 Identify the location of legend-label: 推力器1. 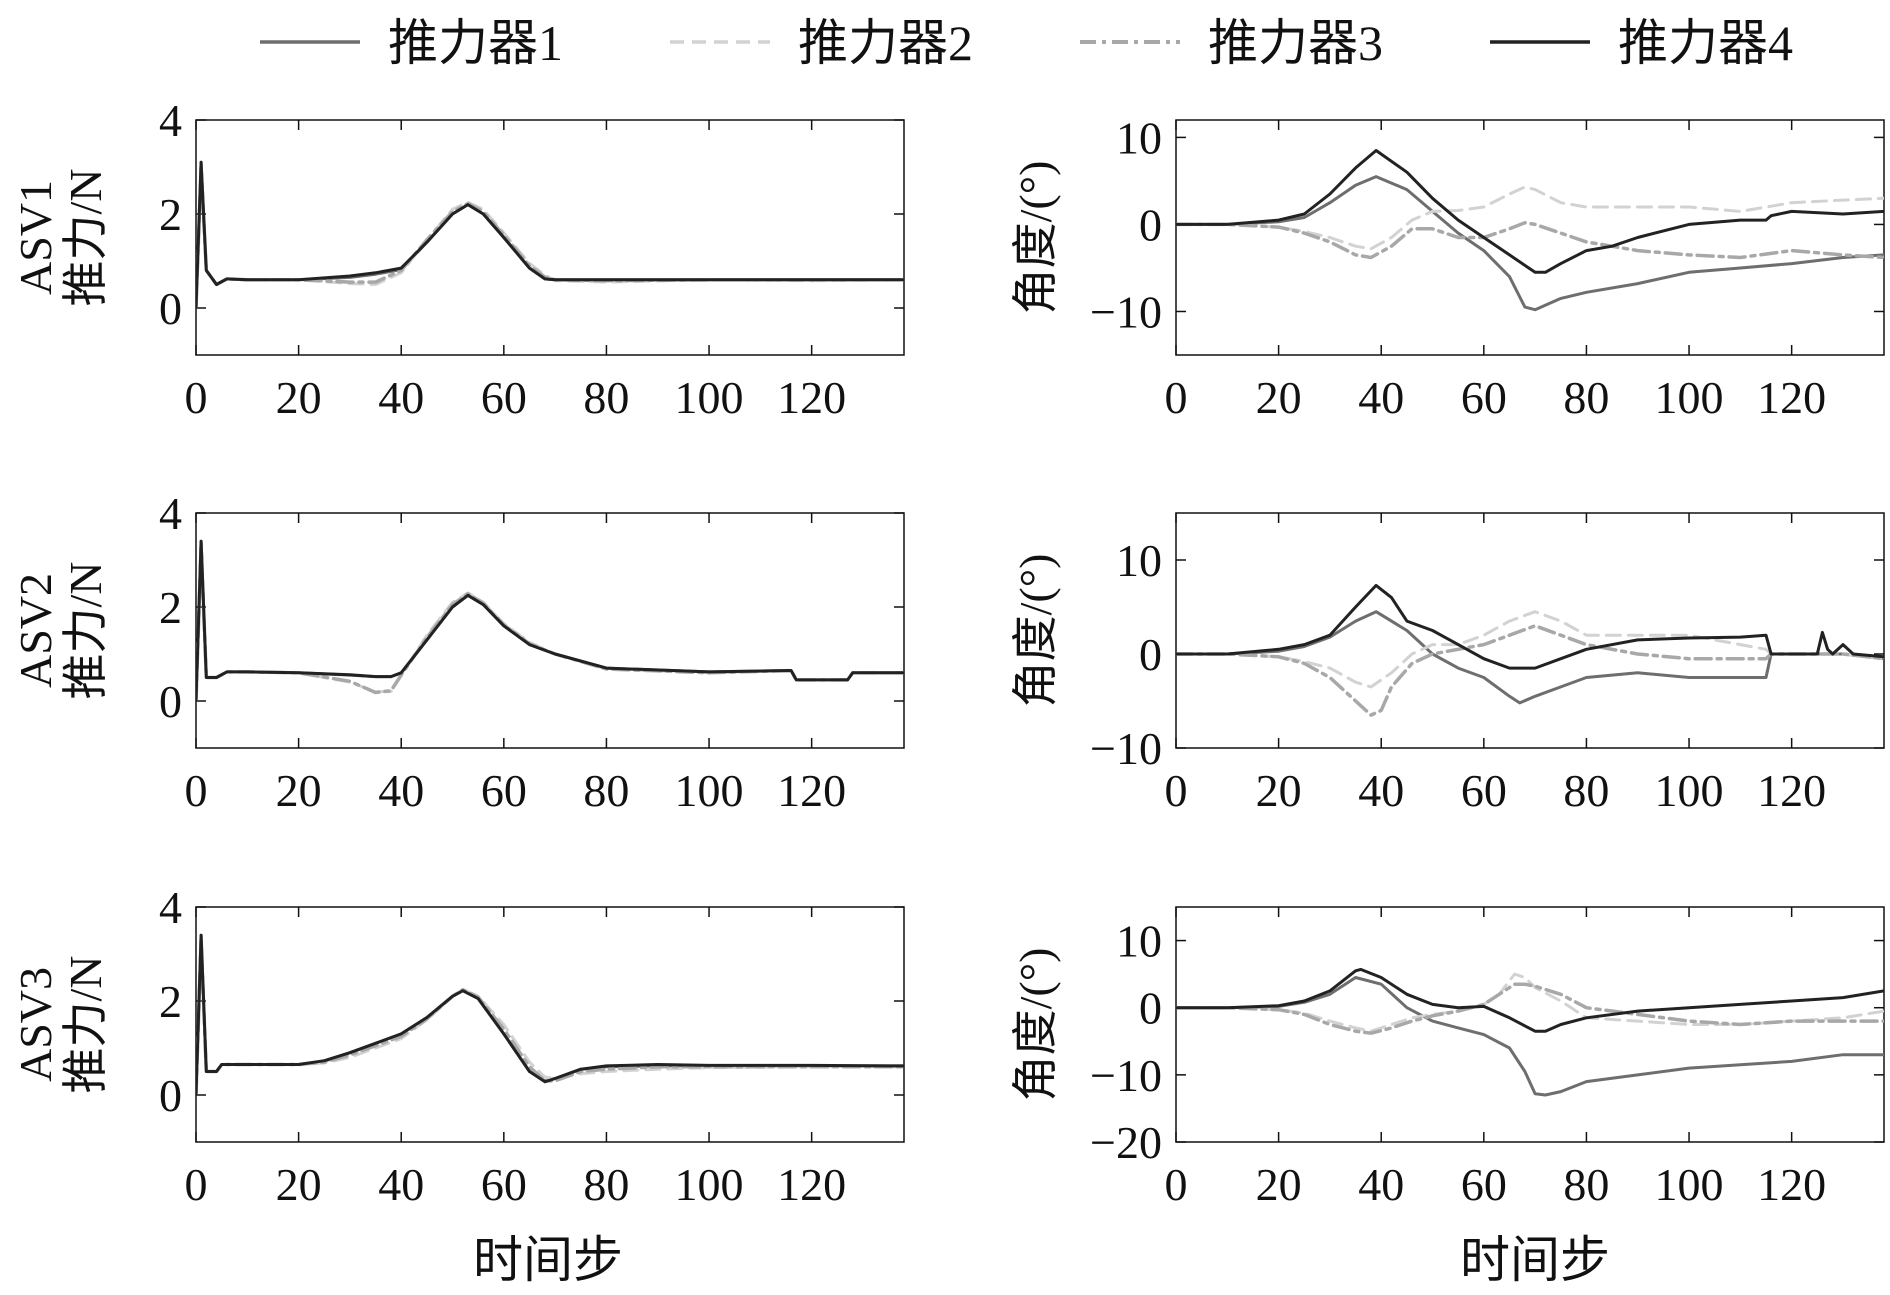
(475, 43).